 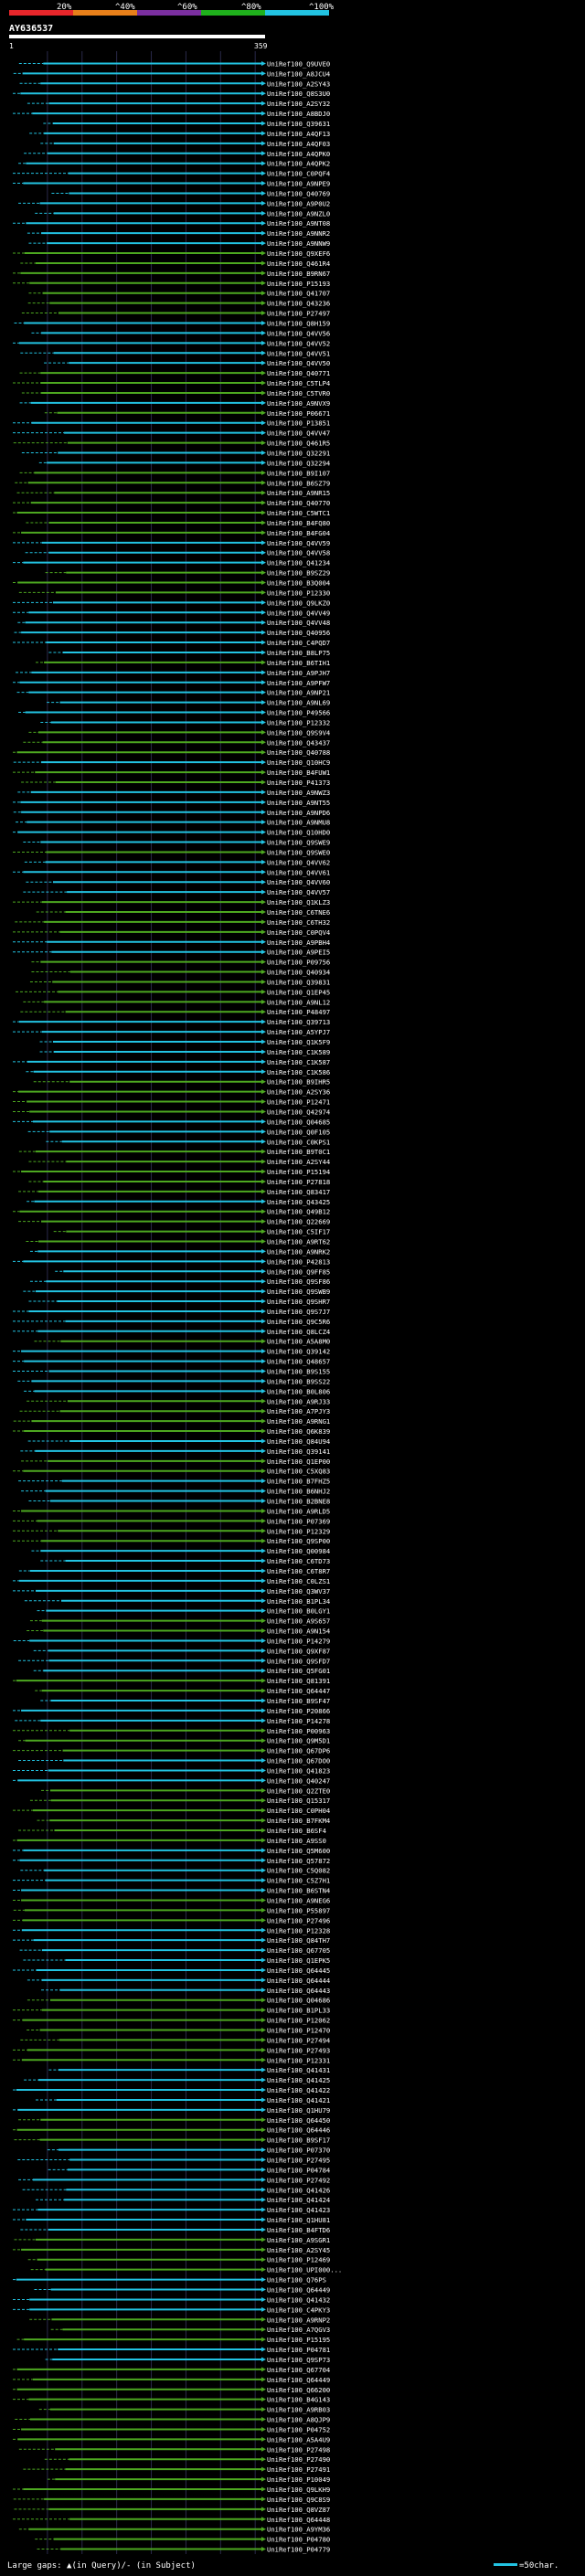 I want to click on hit-label: UniRef100_A9NEG6, so click(x=299, y=1900).